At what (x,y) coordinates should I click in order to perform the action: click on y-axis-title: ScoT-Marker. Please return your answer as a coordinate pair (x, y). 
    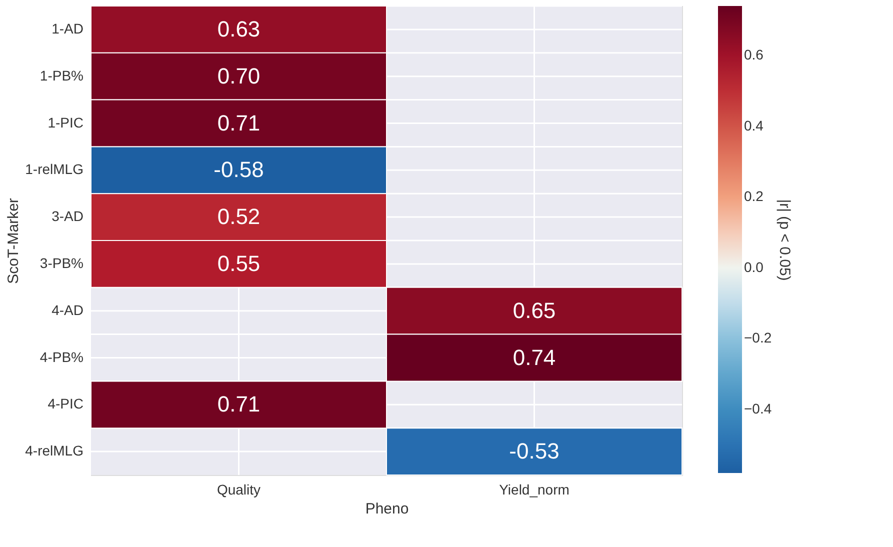
    Looking at the image, I should click on (13, 241).